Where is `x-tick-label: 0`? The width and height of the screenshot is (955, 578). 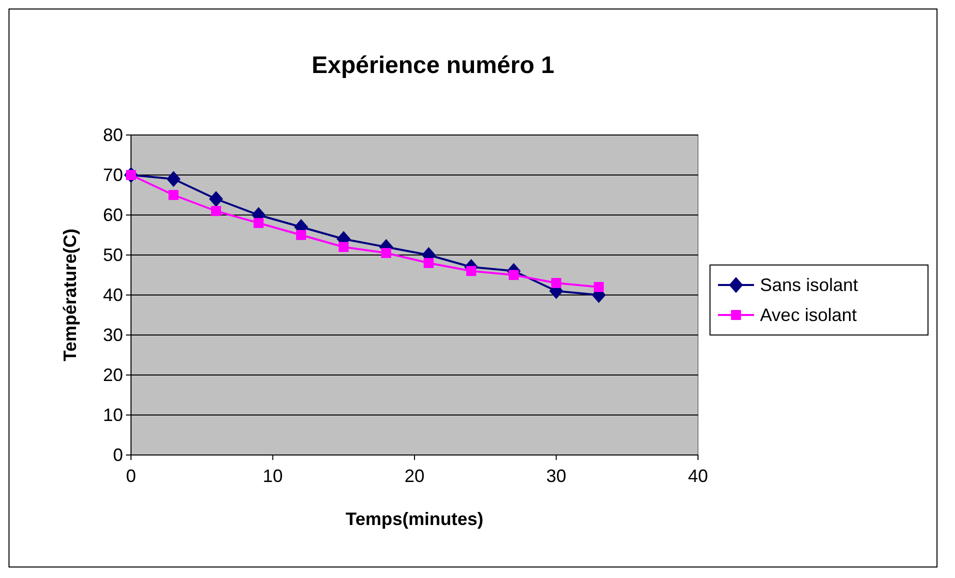
x-tick-label: 0 is located at coordinates (131, 476).